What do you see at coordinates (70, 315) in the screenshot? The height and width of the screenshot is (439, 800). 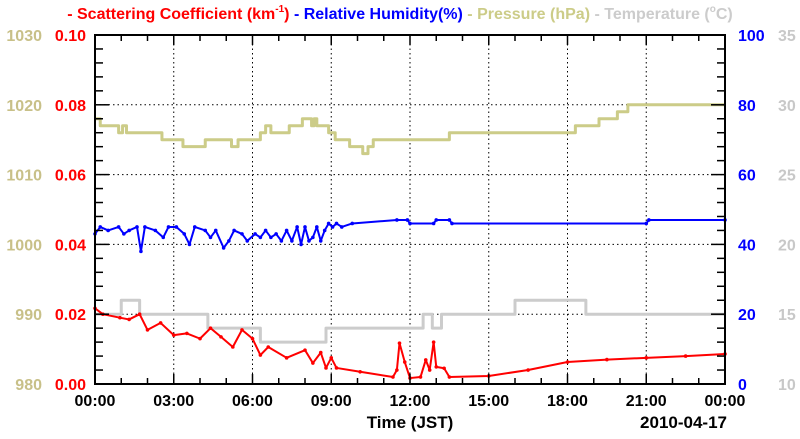 I see `scattering-axis-tick-label: 0.02` at bounding box center [70, 315].